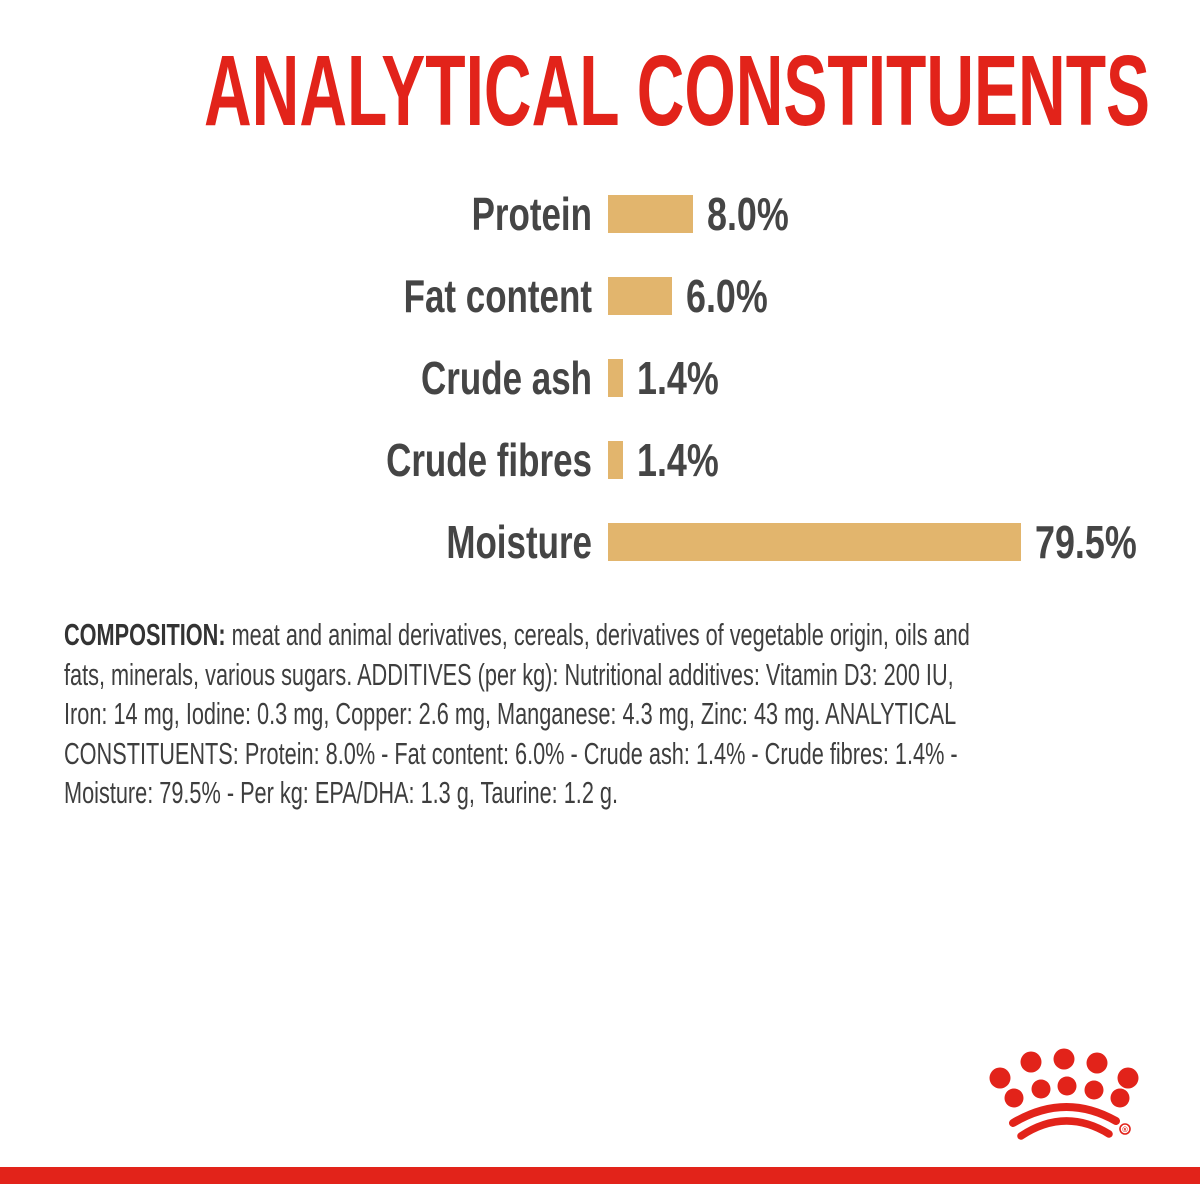 This screenshot has height=1200, width=1200. Describe the element at coordinates (600, 542) in the screenshot. I see `chart-row-moisture: Moisture 79.5%` at that location.